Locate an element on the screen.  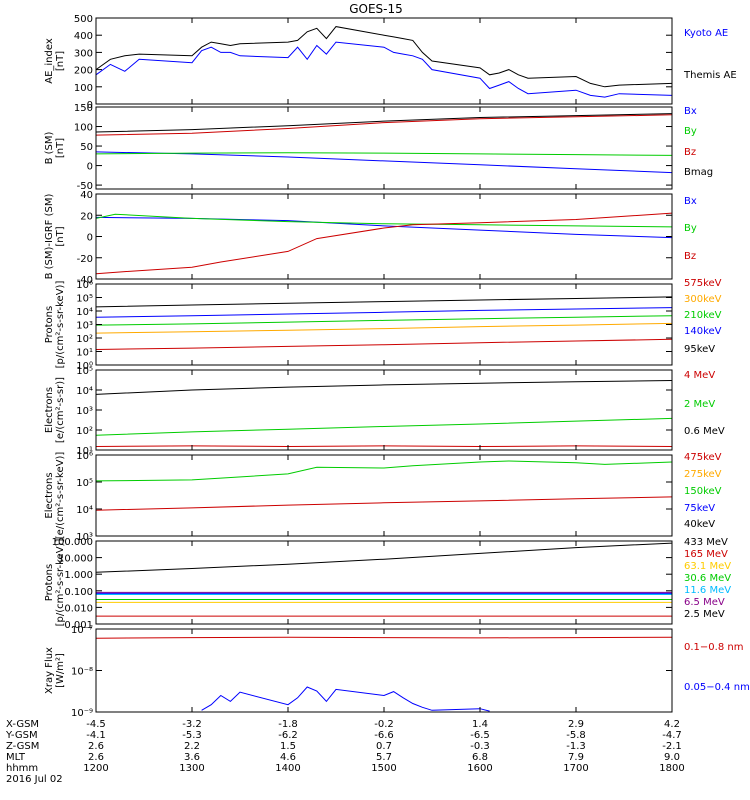
x-row-value: -4.7 is located at coordinates (672, 735).